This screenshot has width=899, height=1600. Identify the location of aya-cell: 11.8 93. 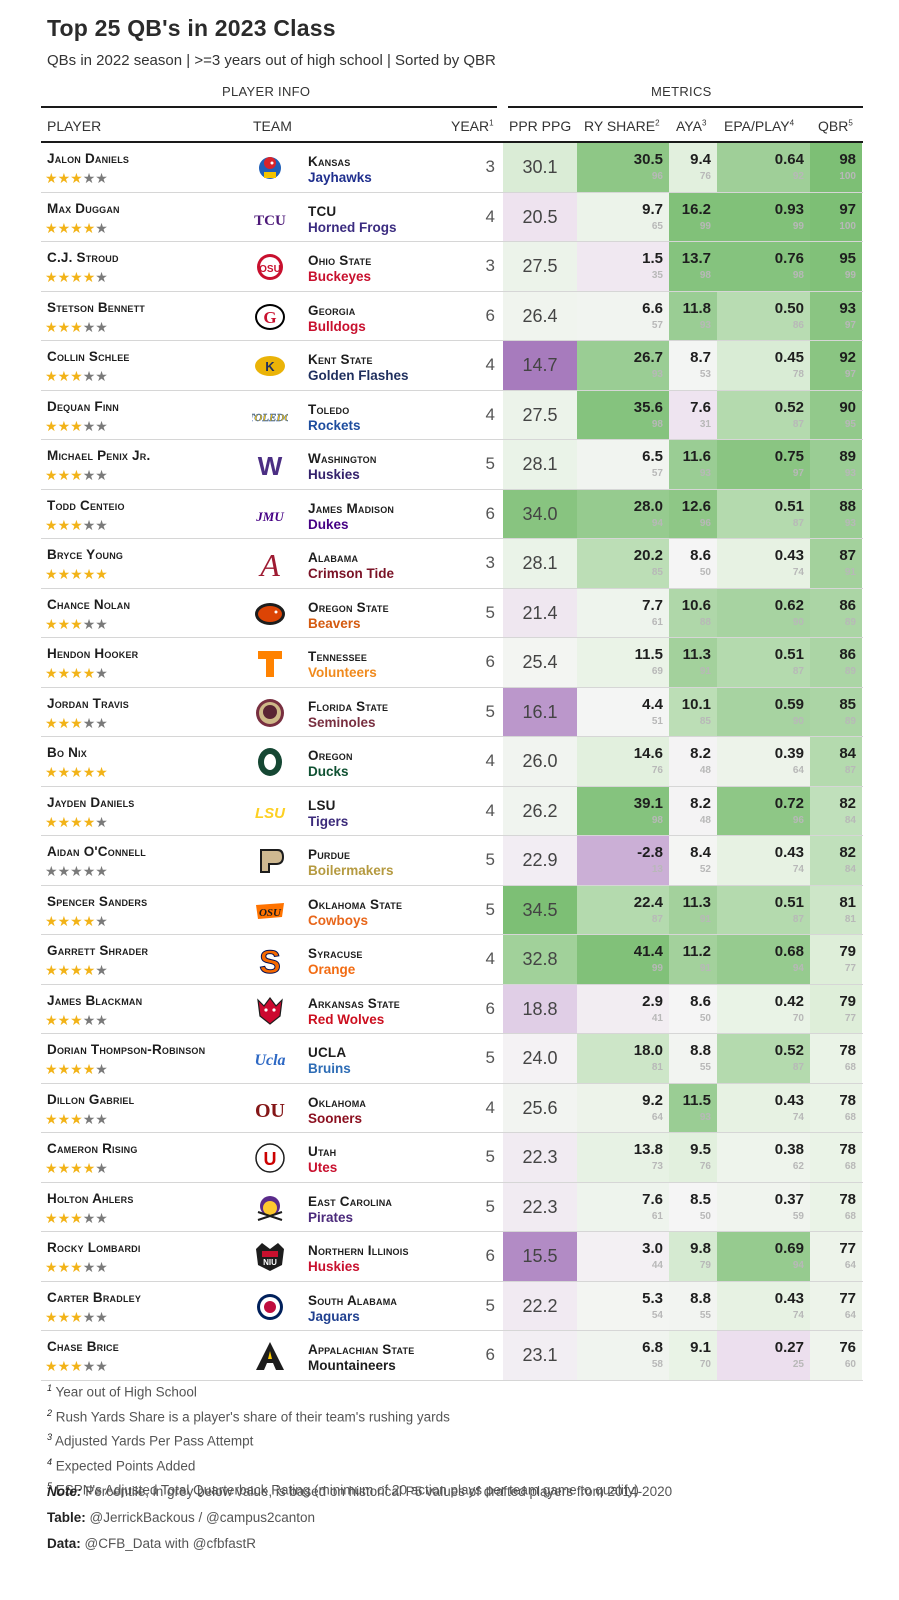
(693, 316).